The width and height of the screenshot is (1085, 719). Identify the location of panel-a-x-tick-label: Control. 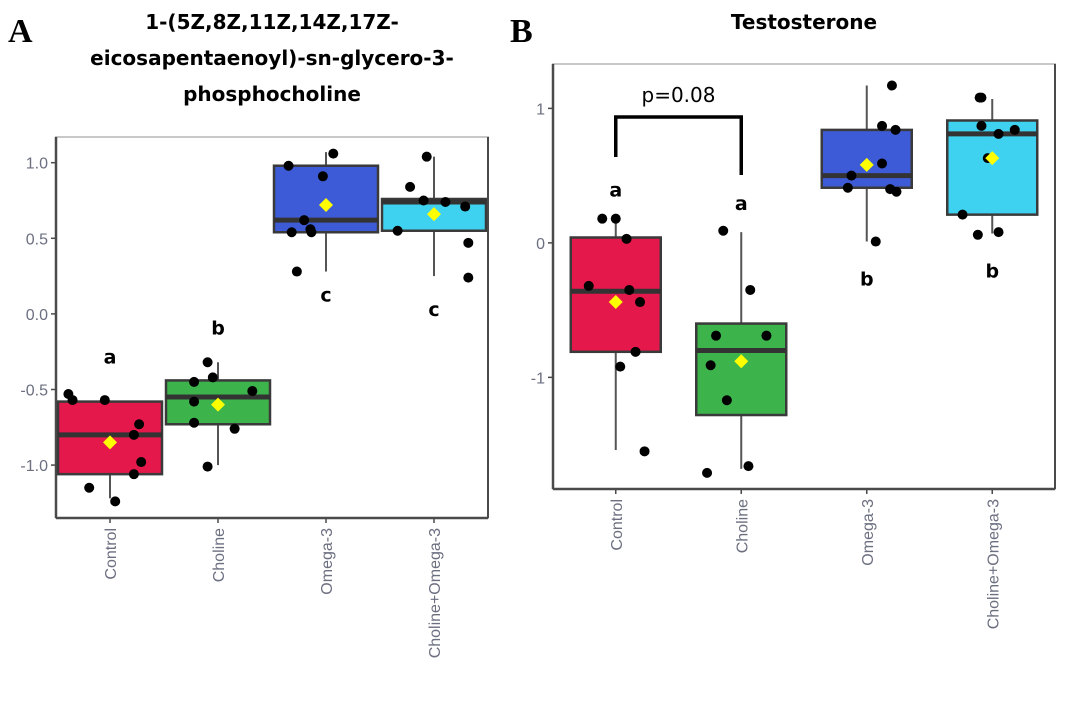
(111, 554).